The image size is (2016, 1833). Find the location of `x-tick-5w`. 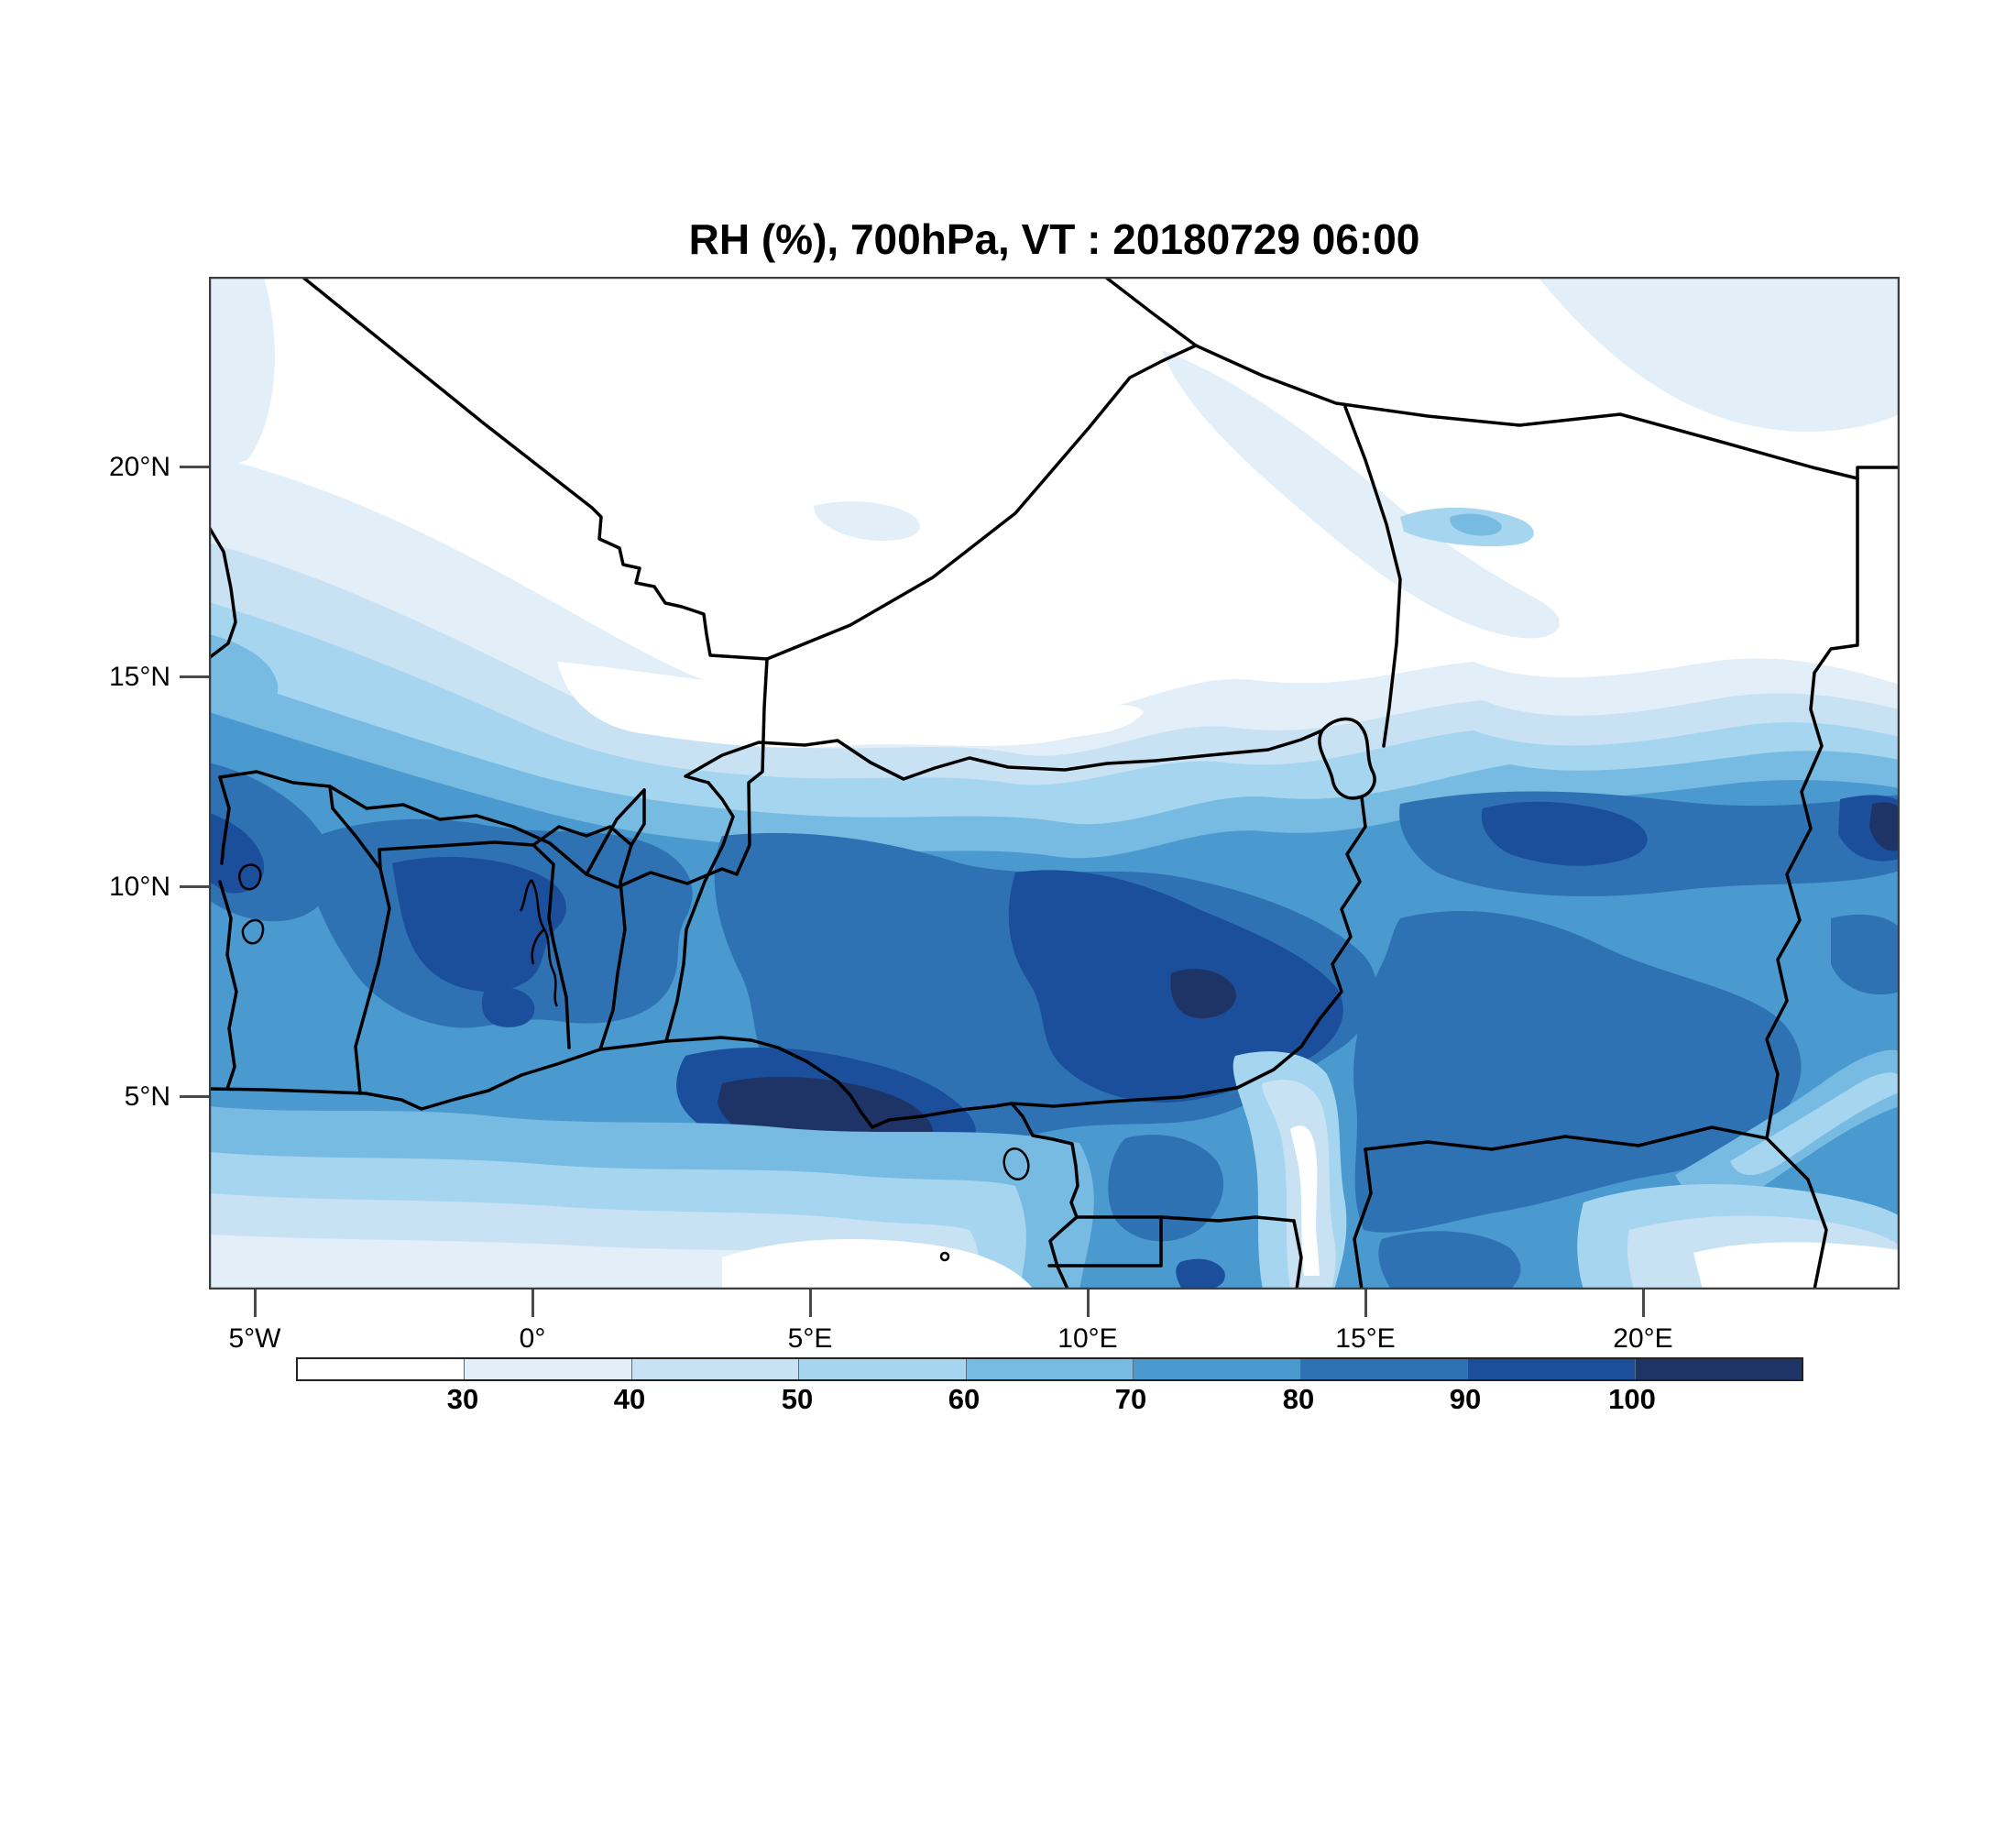

x-tick-5w is located at coordinates (255, 1303).